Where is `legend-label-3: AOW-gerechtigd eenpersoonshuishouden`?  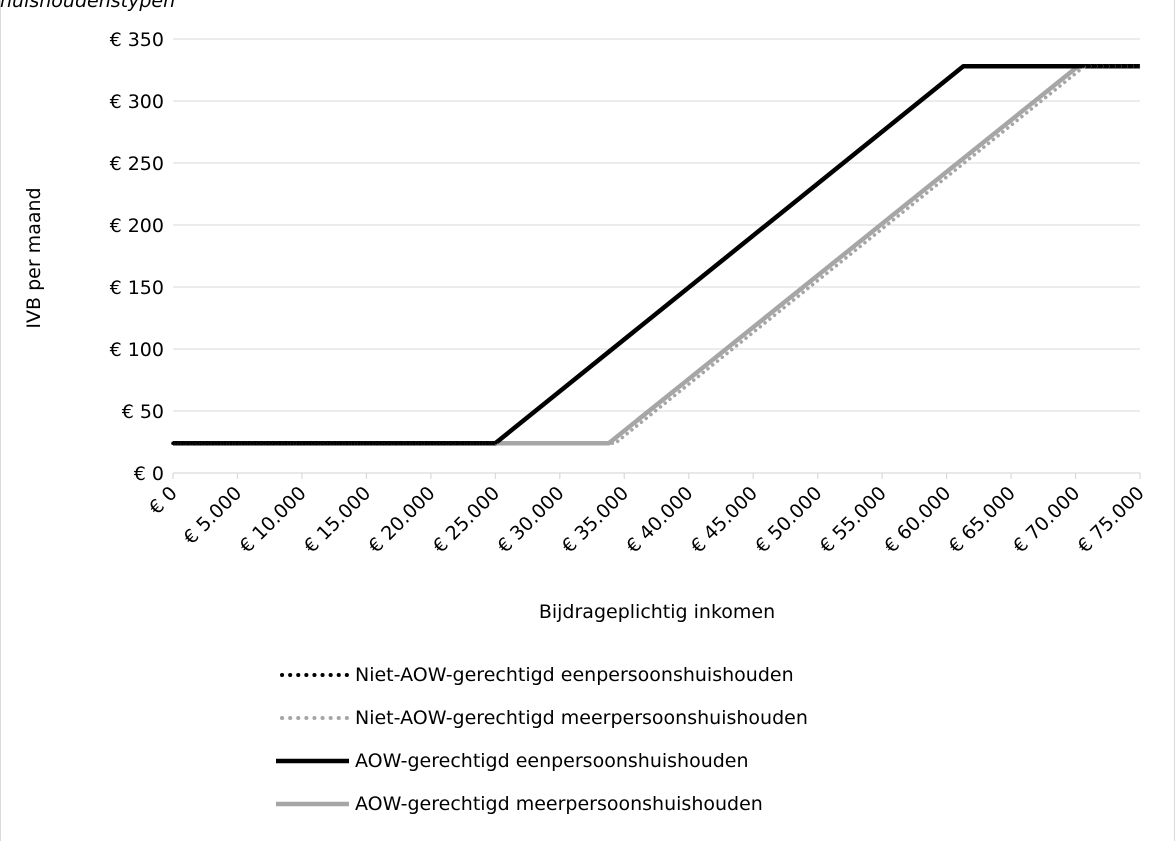
legend-label-3: AOW-gerechtigd eenpersoonshuishouden is located at coordinates (552, 761).